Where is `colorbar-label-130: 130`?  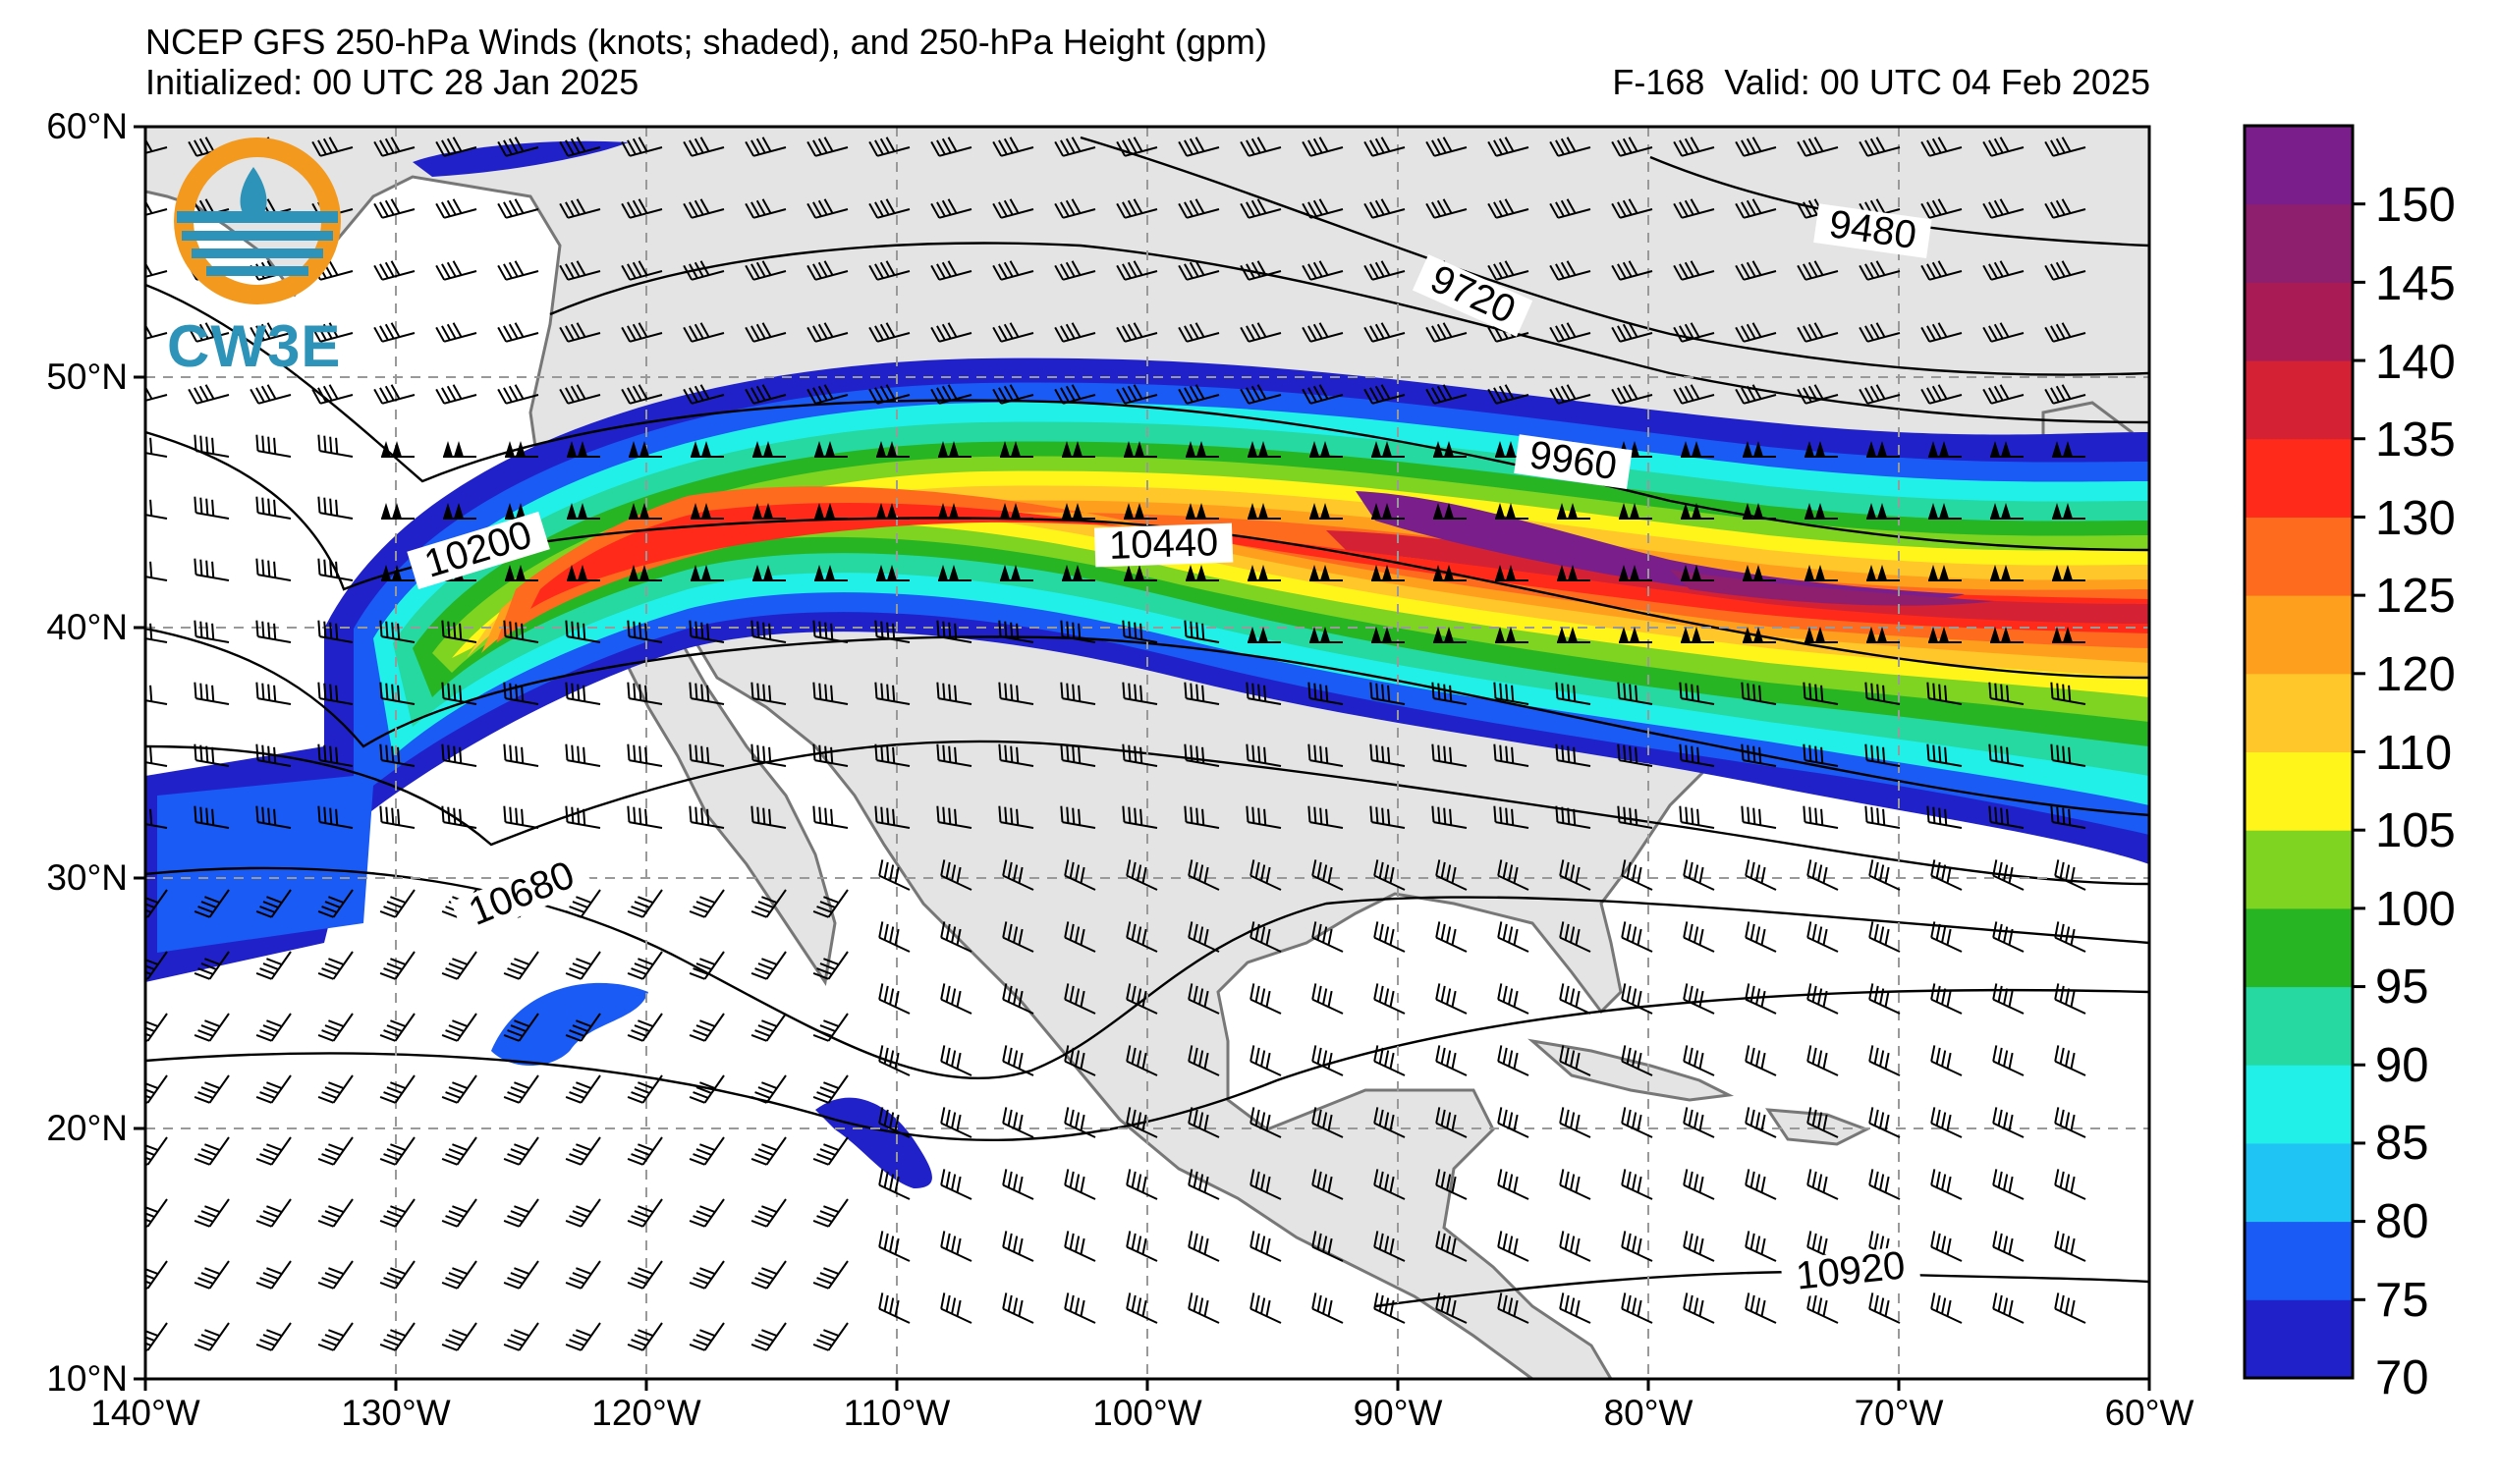 colorbar-label-130: 130 is located at coordinates (2415, 518).